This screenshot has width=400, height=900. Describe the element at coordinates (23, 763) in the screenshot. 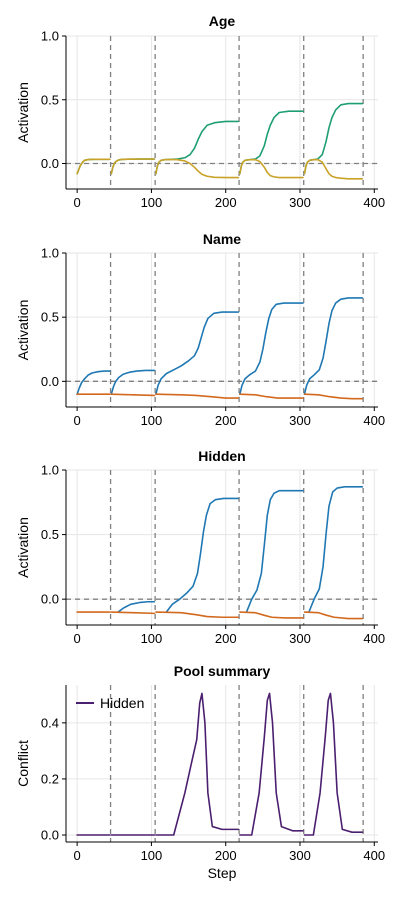

I see `y-axis-label: Conflict` at that location.